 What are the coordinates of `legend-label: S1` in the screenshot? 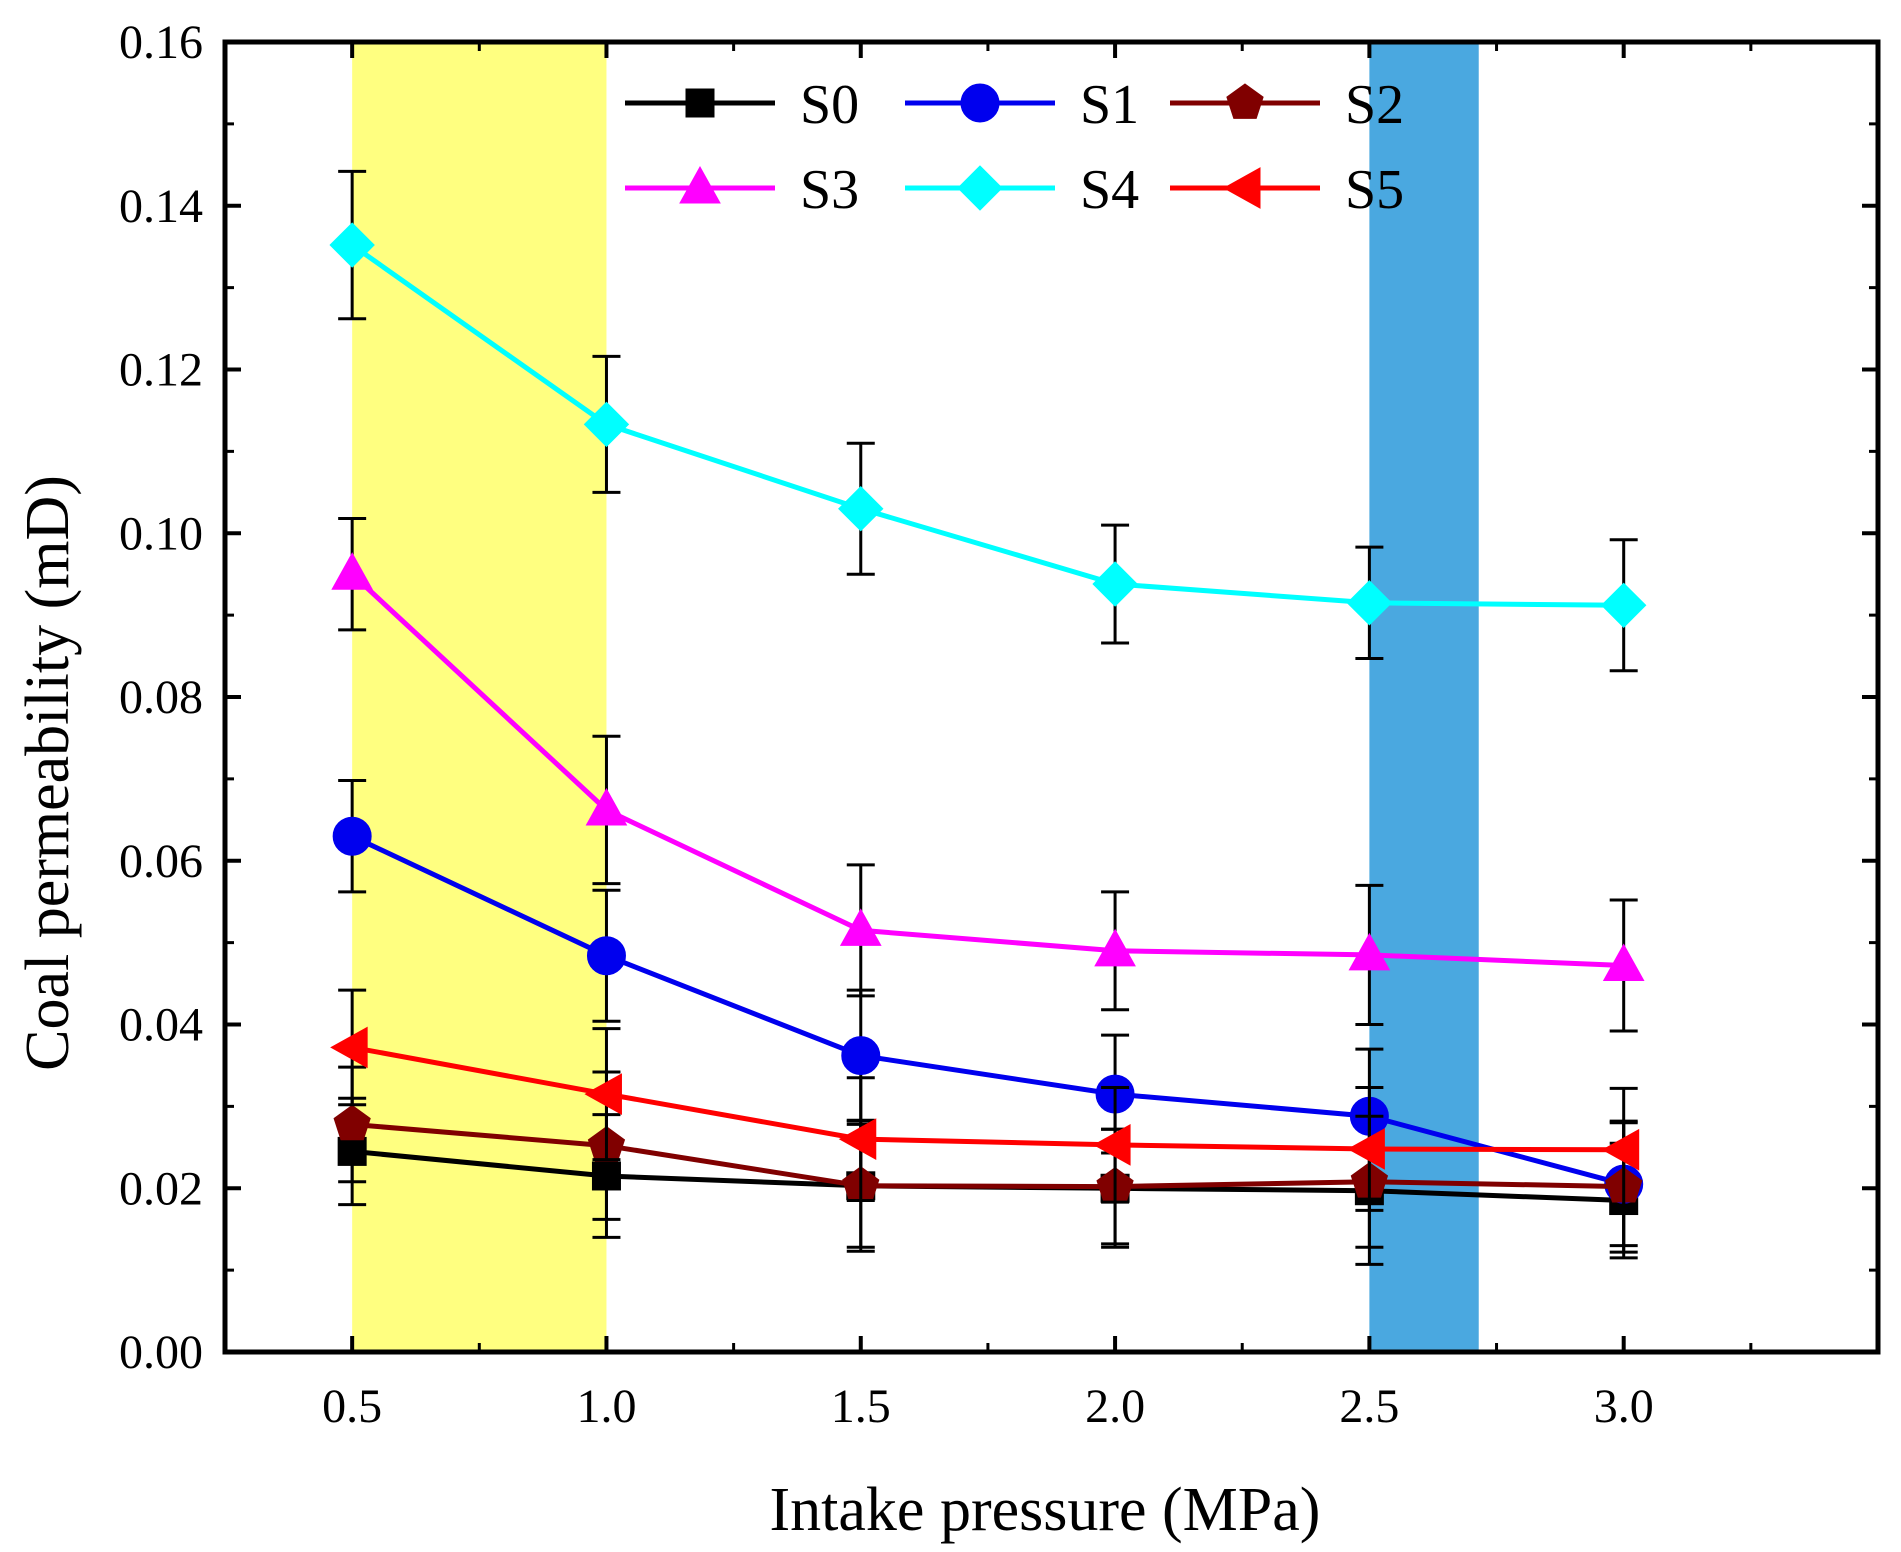 It's located at (1109, 105).